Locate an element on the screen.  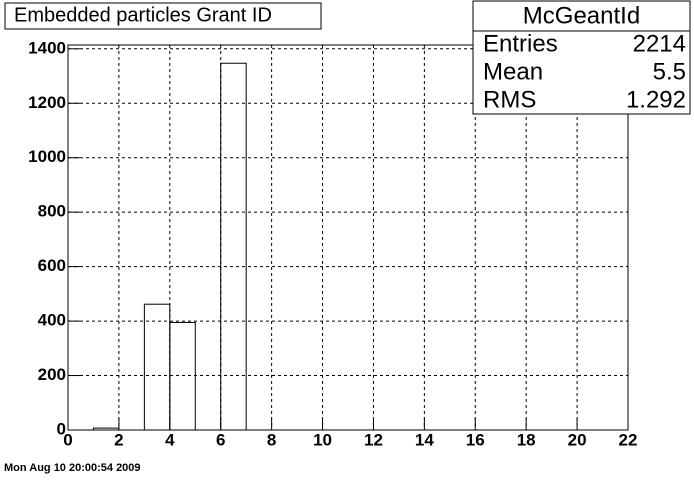
chart-title: Embedded particles Grant ID is located at coordinates (143, 15).